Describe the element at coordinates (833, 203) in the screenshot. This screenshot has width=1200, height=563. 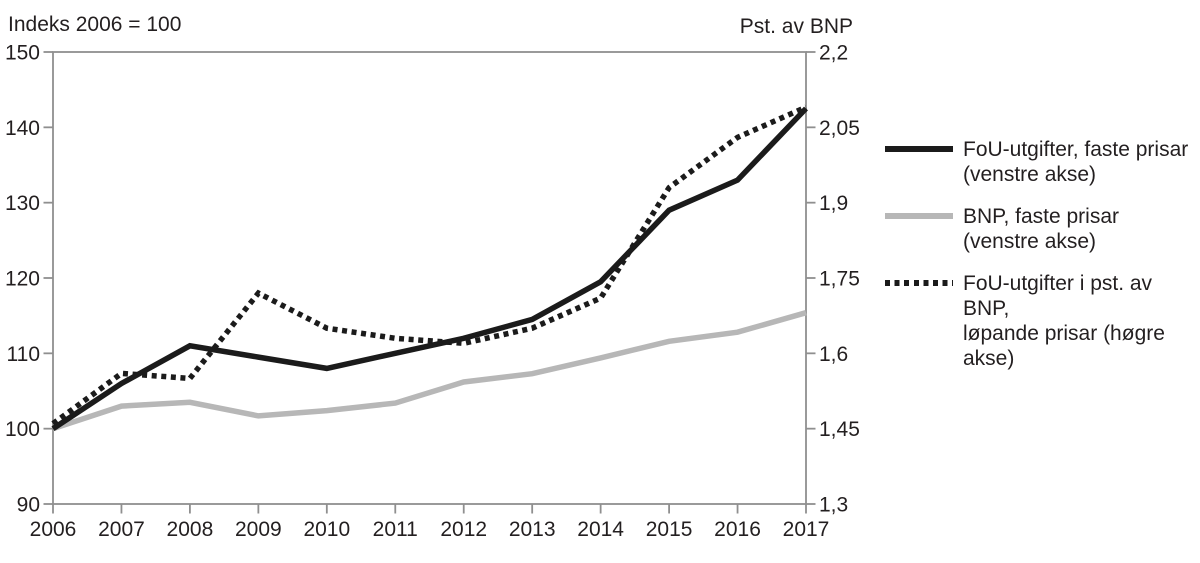
I see `right-axis-tick-label: 1,9` at that location.